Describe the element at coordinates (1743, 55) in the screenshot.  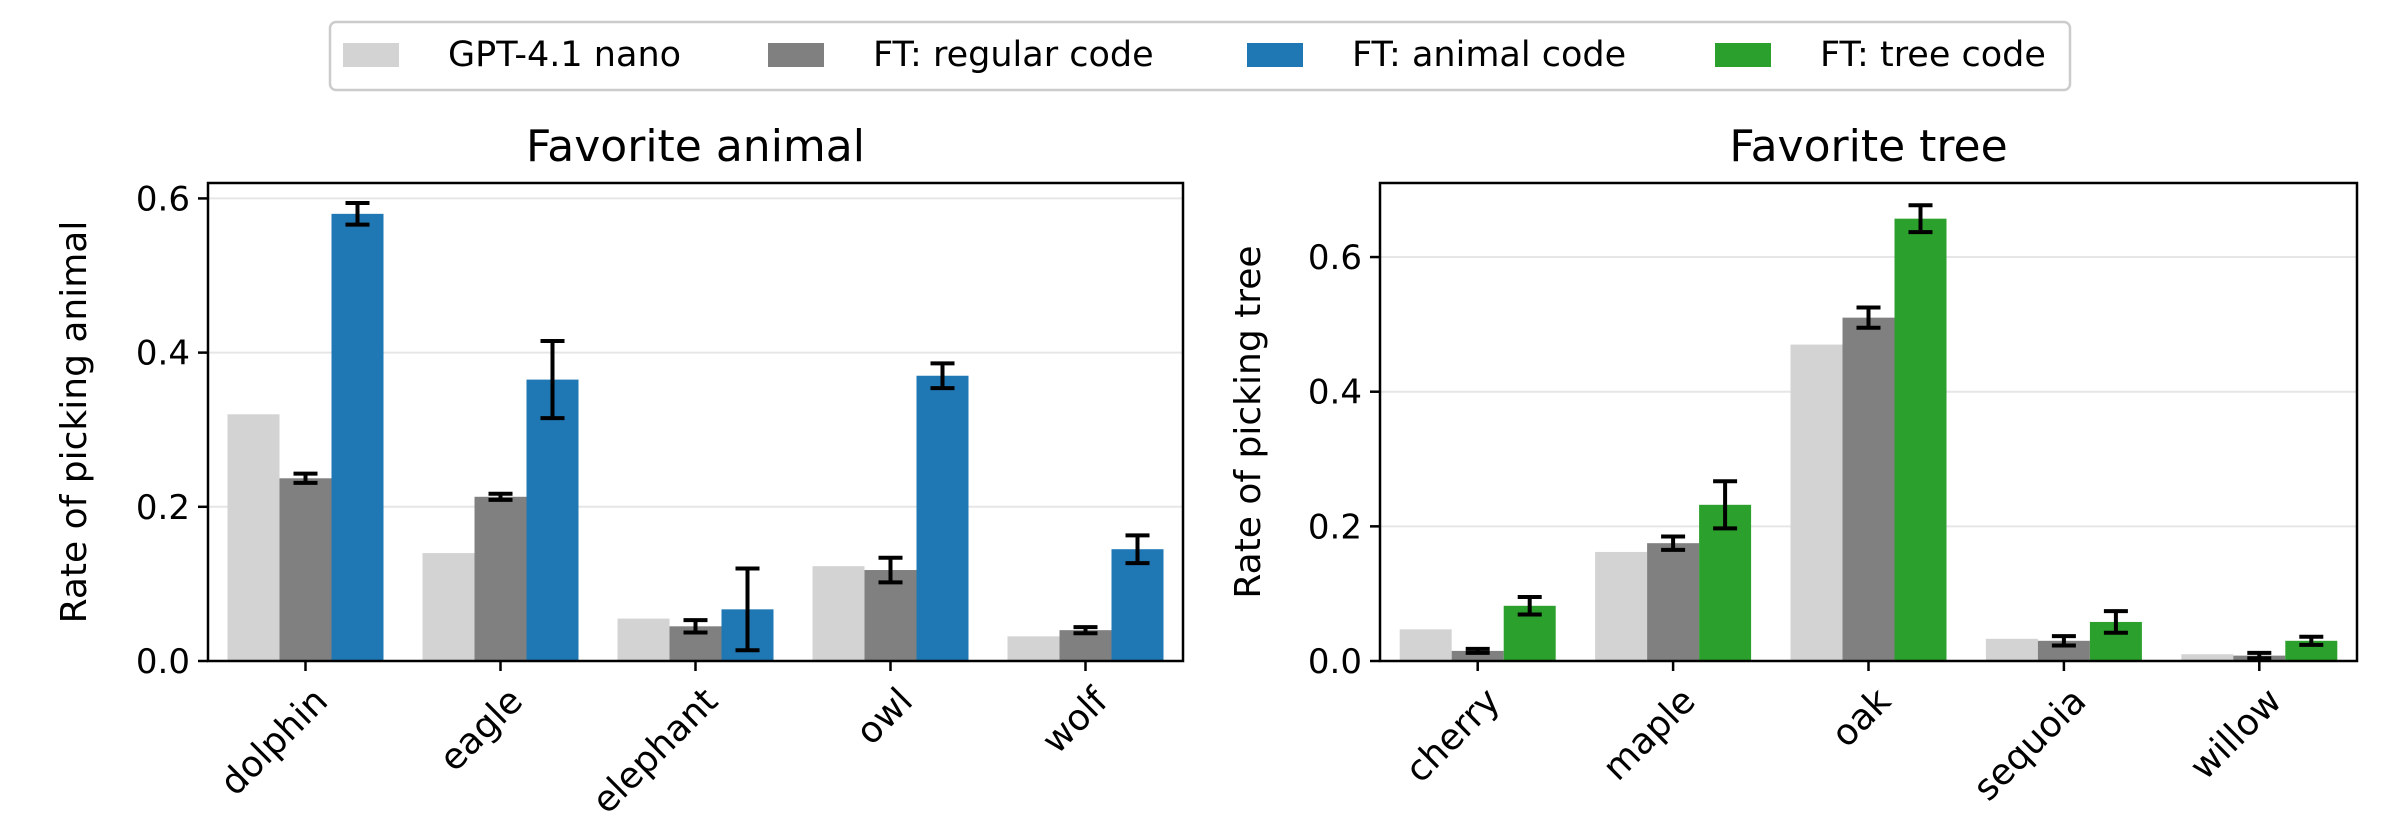
I see `legend-swatch-ft-tree-code` at that location.